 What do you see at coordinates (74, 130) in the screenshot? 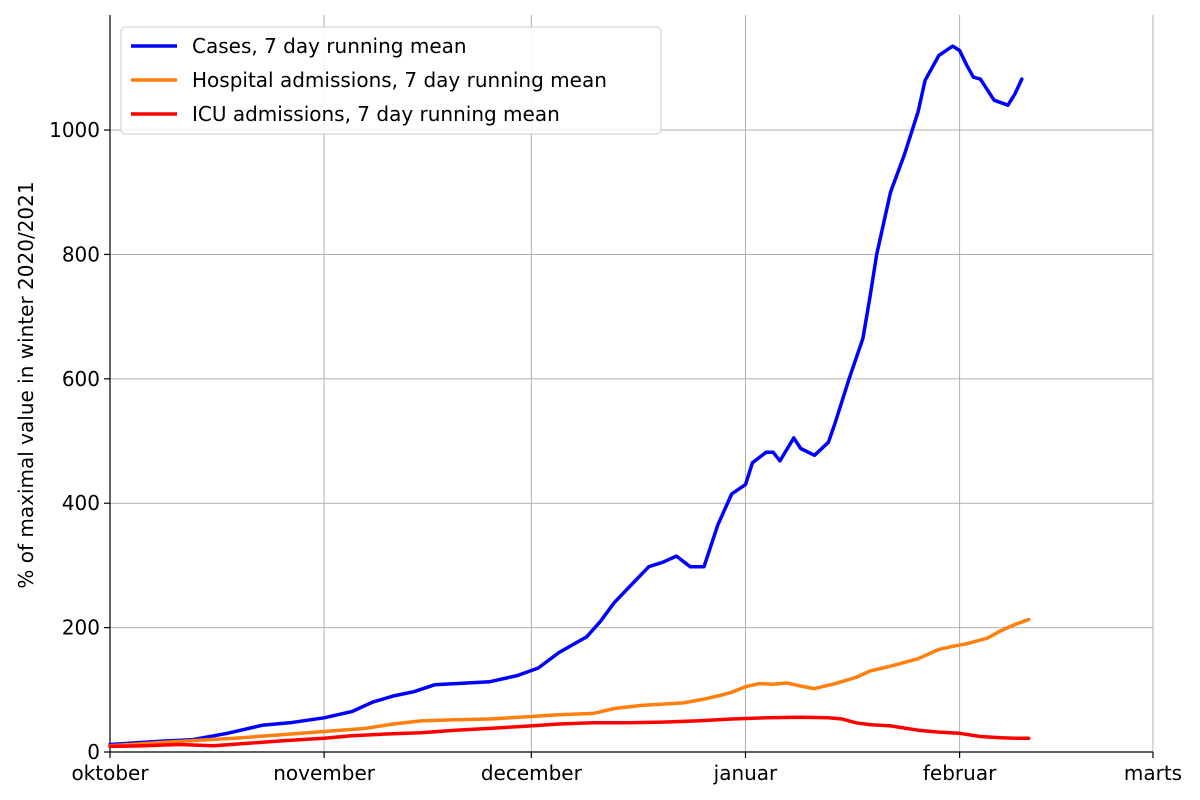
I see `y-tick-label: 1000` at bounding box center [74, 130].